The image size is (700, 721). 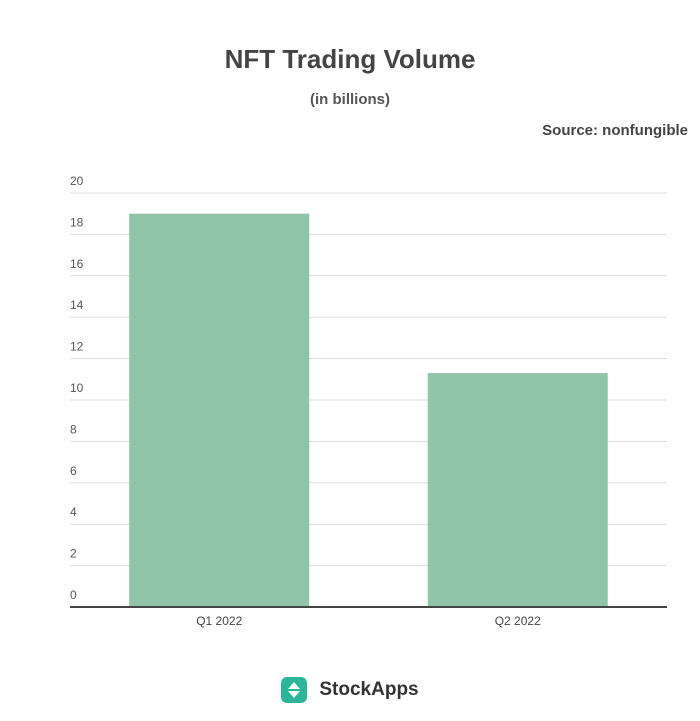 What do you see at coordinates (219, 621) in the screenshot?
I see `x-tick-label: Q1 2022` at bounding box center [219, 621].